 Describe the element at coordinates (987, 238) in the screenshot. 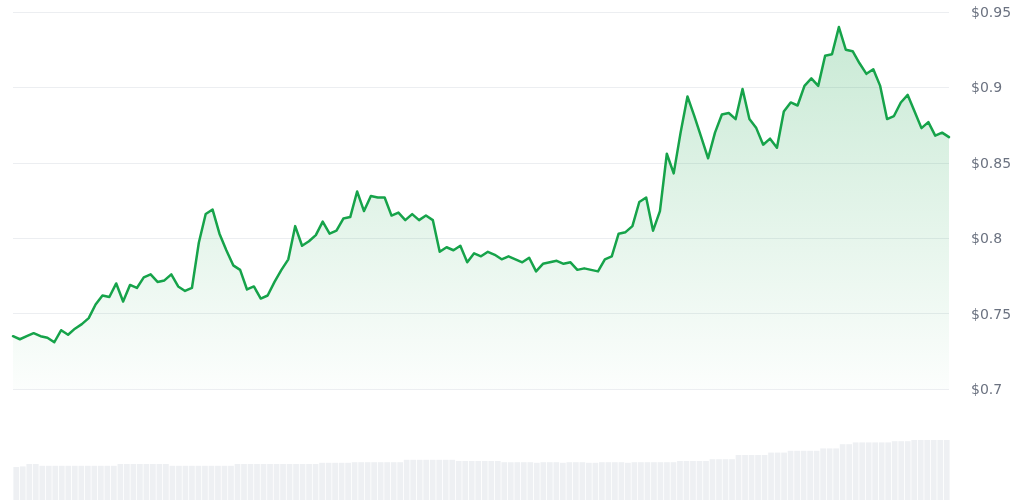

I see `y-tick-label: $0.8` at that location.